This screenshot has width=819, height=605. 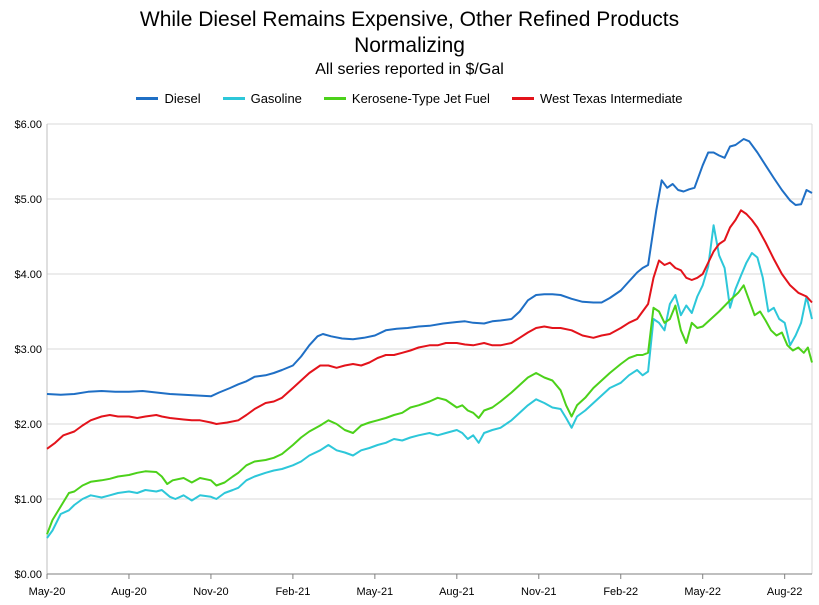 What do you see at coordinates (375, 592) in the screenshot?
I see `x-tick-label: May-21` at bounding box center [375, 592].